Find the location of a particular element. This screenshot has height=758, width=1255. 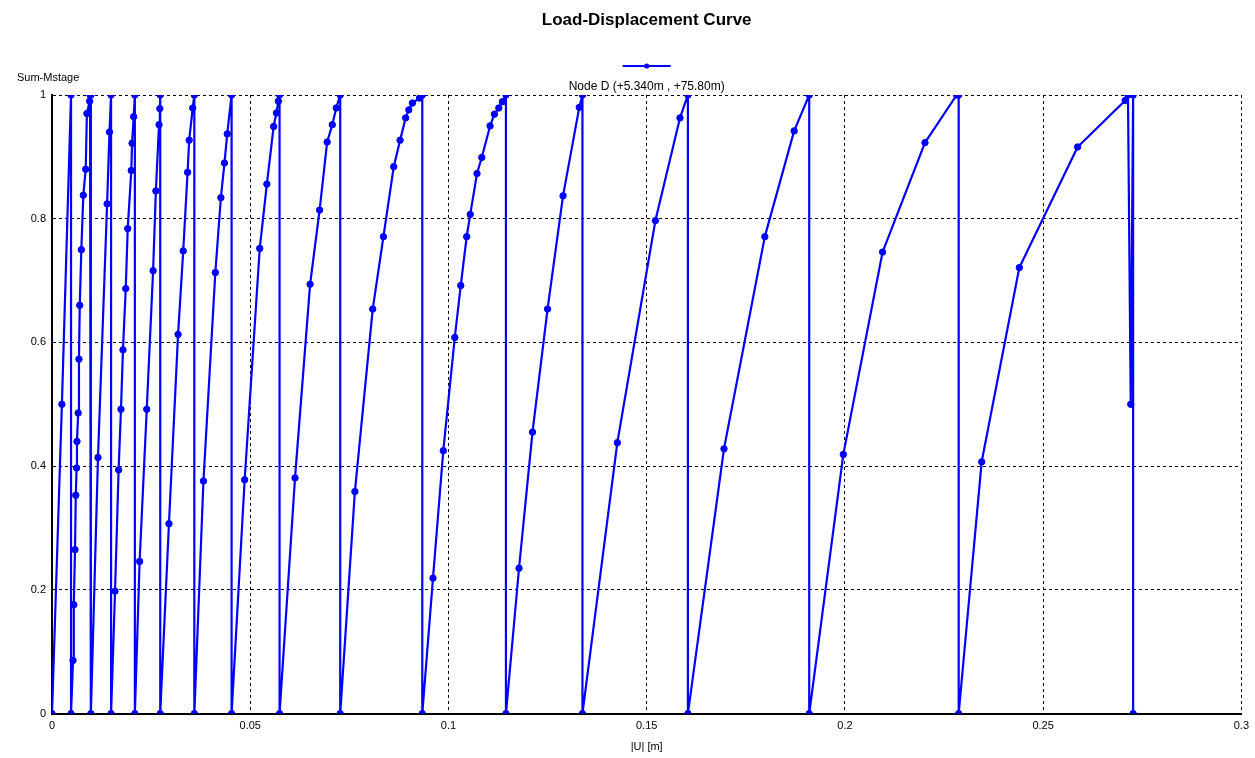

x-axis-title: |U| [m] is located at coordinates (646, 746).